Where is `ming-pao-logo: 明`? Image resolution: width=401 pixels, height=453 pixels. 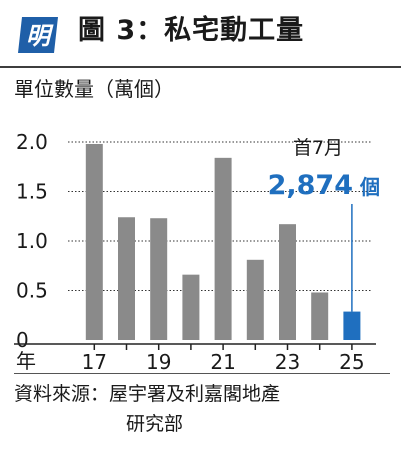 ming-pao-logo: 明 is located at coordinates (38, 35).